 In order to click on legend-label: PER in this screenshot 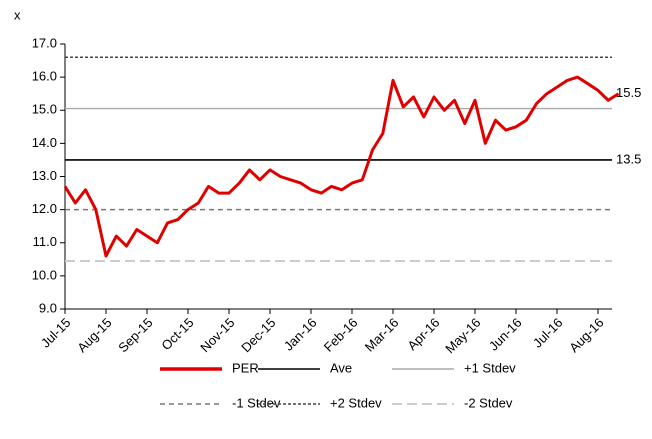, I will do `click(245, 367)`.